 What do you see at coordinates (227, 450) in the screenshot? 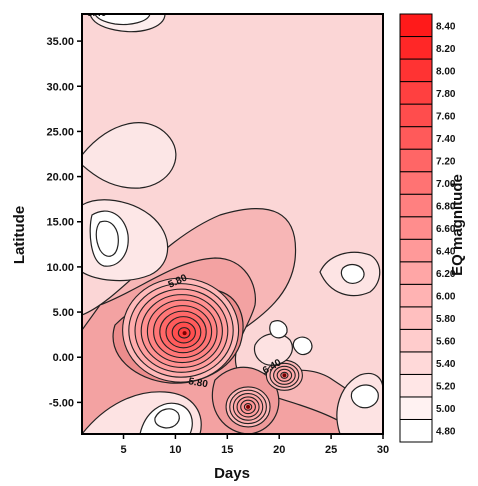
I see `x-tick-label: 15` at bounding box center [227, 450].